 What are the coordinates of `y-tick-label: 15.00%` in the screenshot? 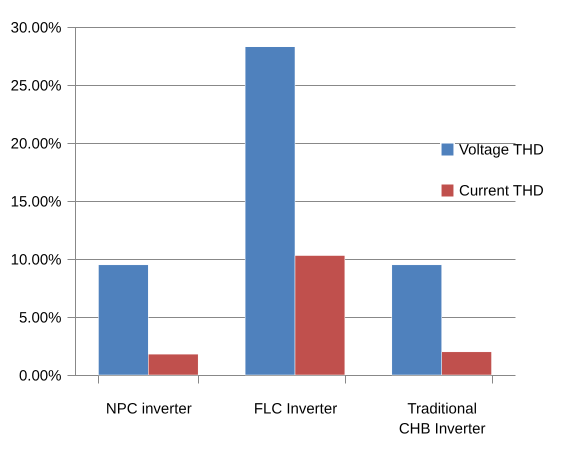 It's located at (36, 202).